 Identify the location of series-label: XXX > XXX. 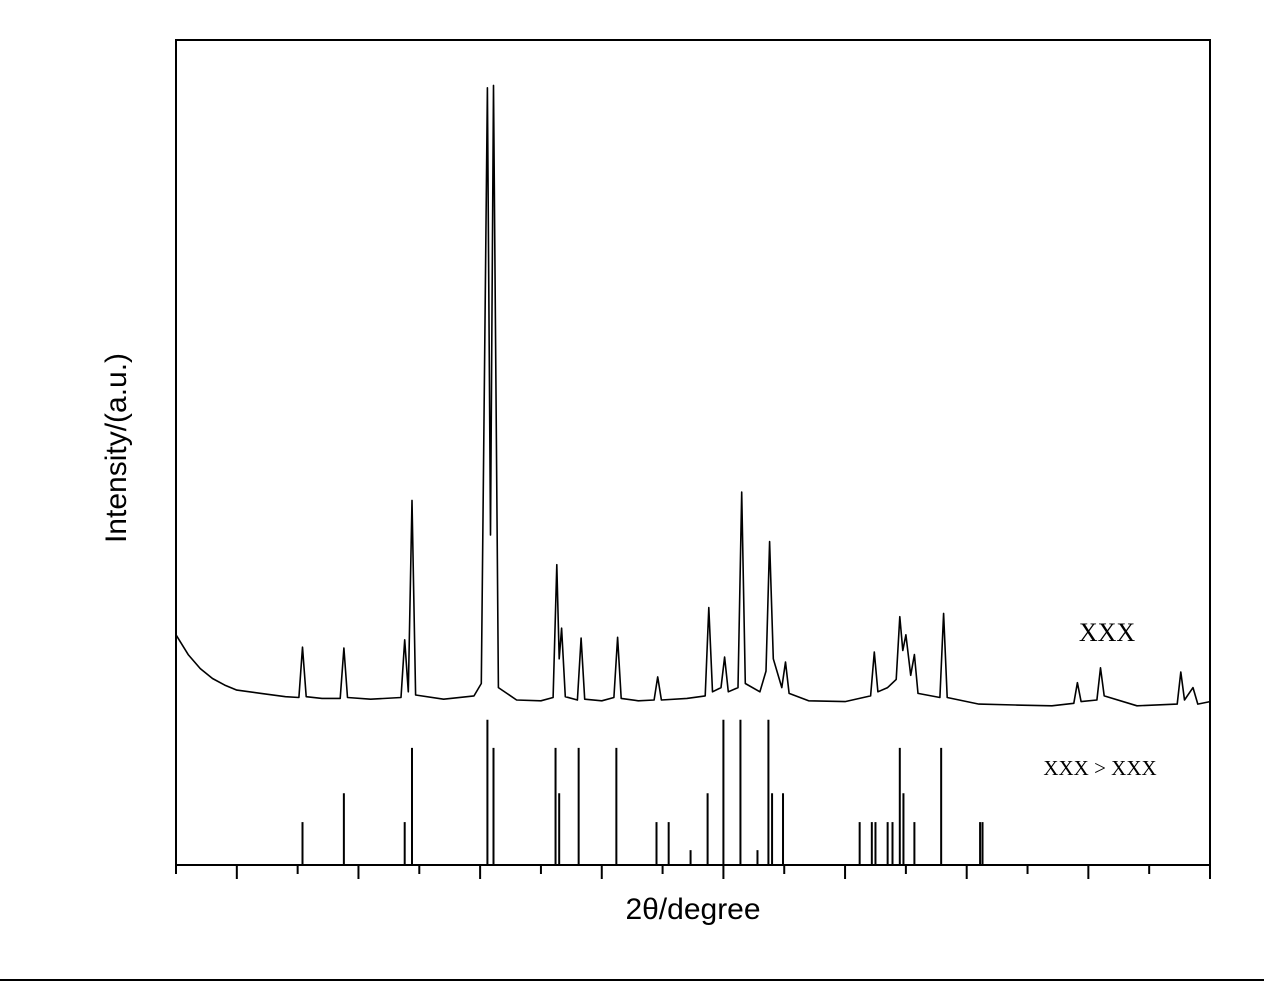
(1099, 768).